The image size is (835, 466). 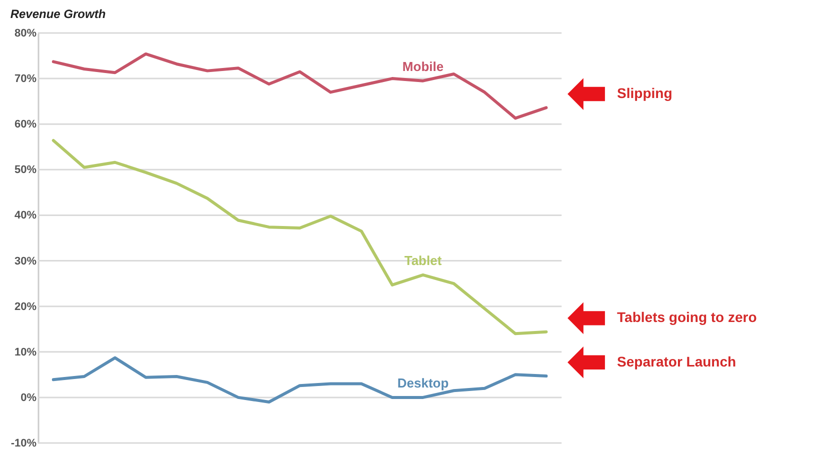 What do you see at coordinates (25, 124) in the screenshot?
I see `y-tick-label: 60%` at bounding box center [25, 124].